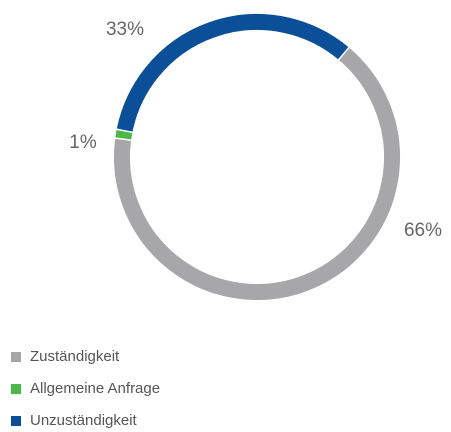  What do you see at coordinates (423, 230) in the screenshot?
I see `value-label: 66%` at bounding box center [423, 230].